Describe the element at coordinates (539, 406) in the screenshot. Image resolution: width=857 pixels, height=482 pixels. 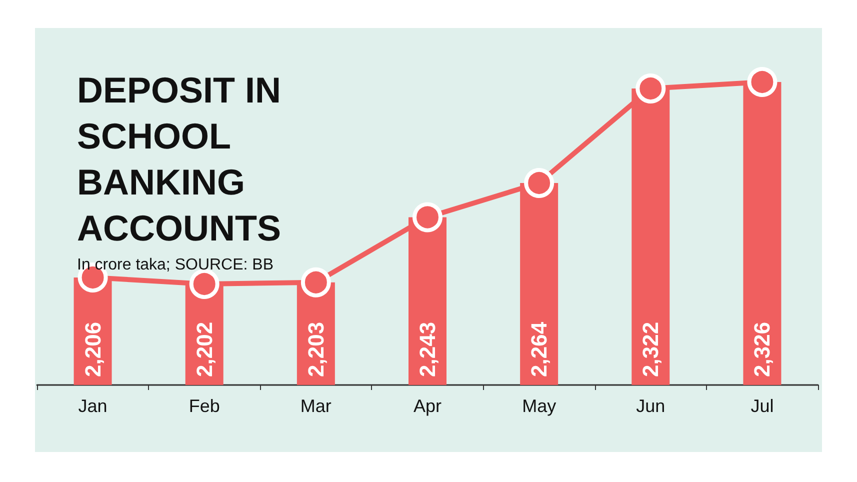
I see `x-tick-label: May` at that location.